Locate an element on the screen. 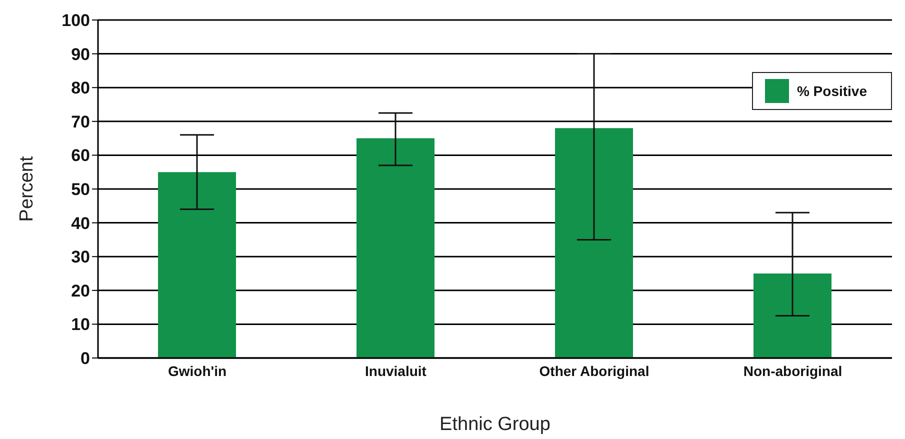  y-tick-label: 30 is located at coordinates (80, 257).